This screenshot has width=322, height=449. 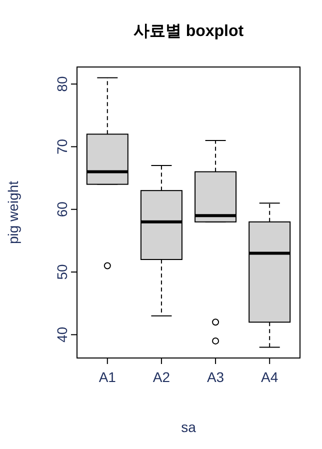 I want to click on y-tick-label: 50, so click(x=62, y=272).